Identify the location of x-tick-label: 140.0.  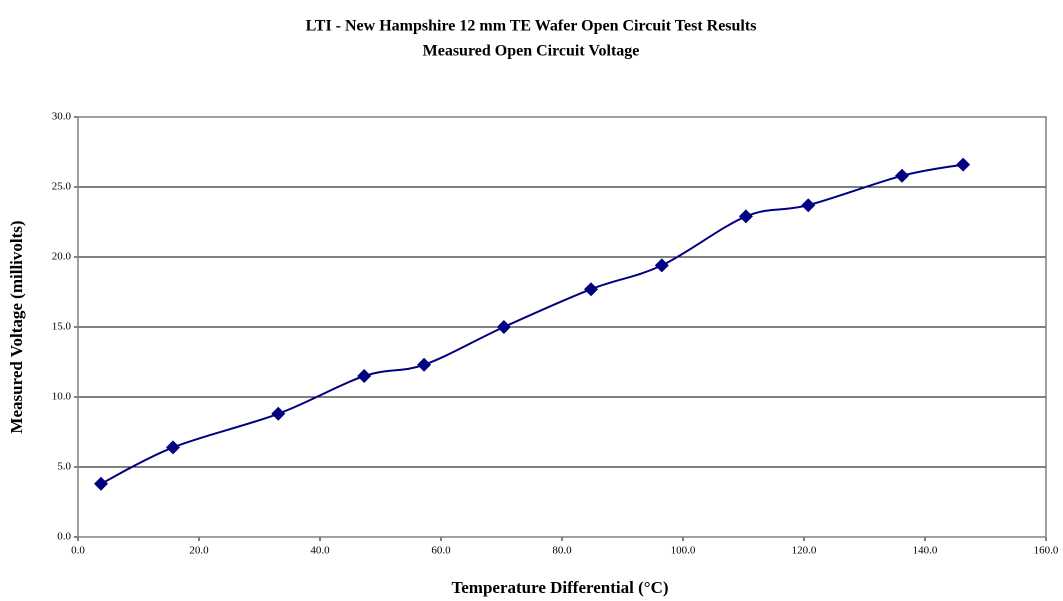
(925, 551).